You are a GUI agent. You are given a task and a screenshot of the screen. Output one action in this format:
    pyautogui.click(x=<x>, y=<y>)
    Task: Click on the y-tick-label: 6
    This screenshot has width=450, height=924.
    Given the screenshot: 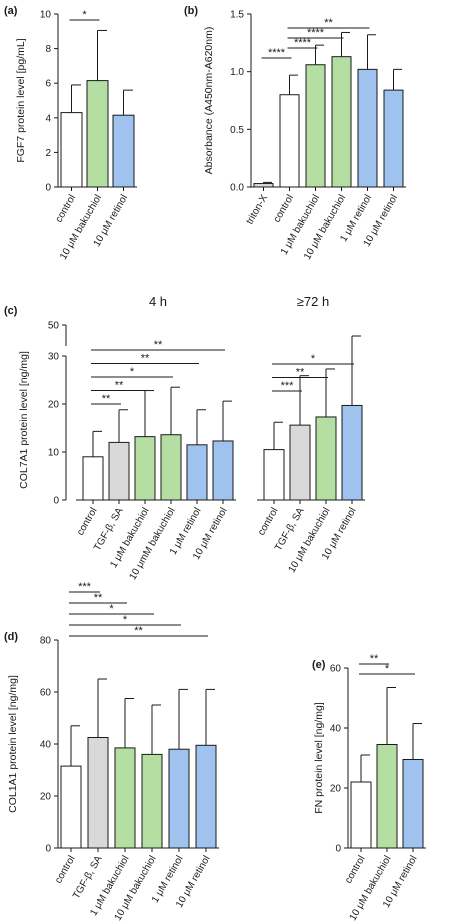 What is the action you would take?
    pyautogui.click(x=48, y=84)
    